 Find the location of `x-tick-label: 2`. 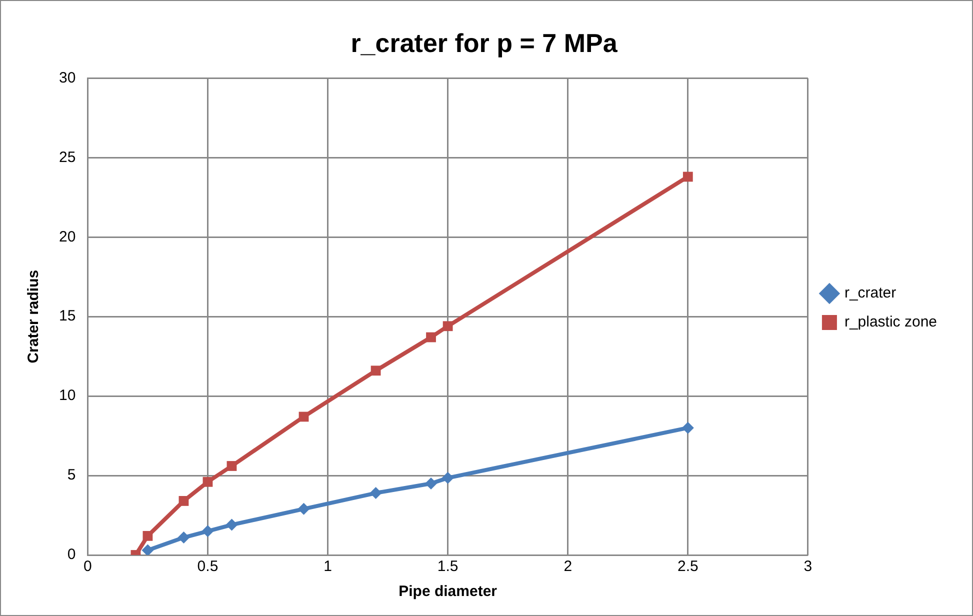

x-tick-label: 2 is located at coordinates (568, 567).